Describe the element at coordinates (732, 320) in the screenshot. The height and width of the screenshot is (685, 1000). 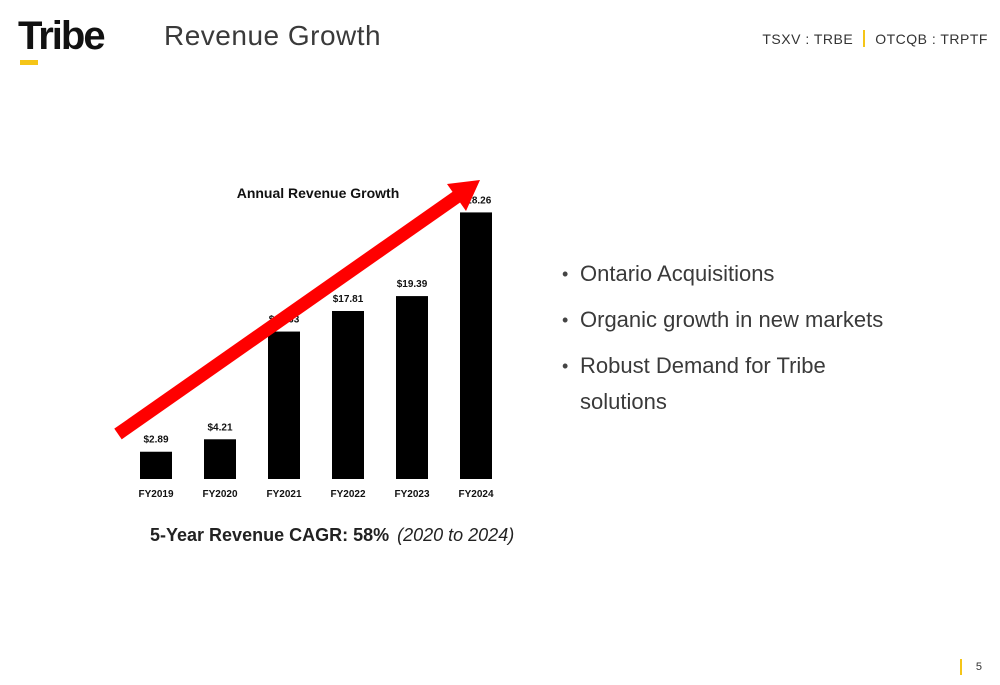
I see `bullet-item: Organic growth in new markets` at that location.